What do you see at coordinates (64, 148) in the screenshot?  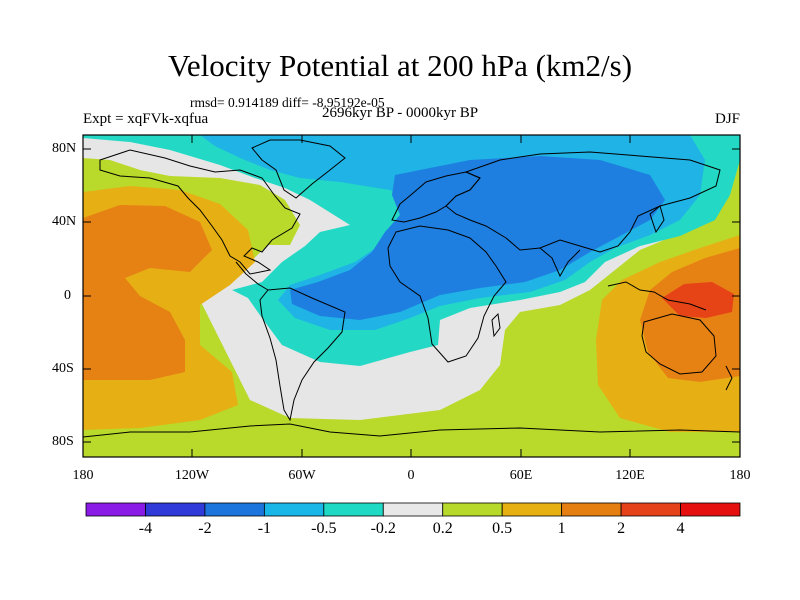 I see `y-tick-label: 80N` at bounding box center [64, 148].